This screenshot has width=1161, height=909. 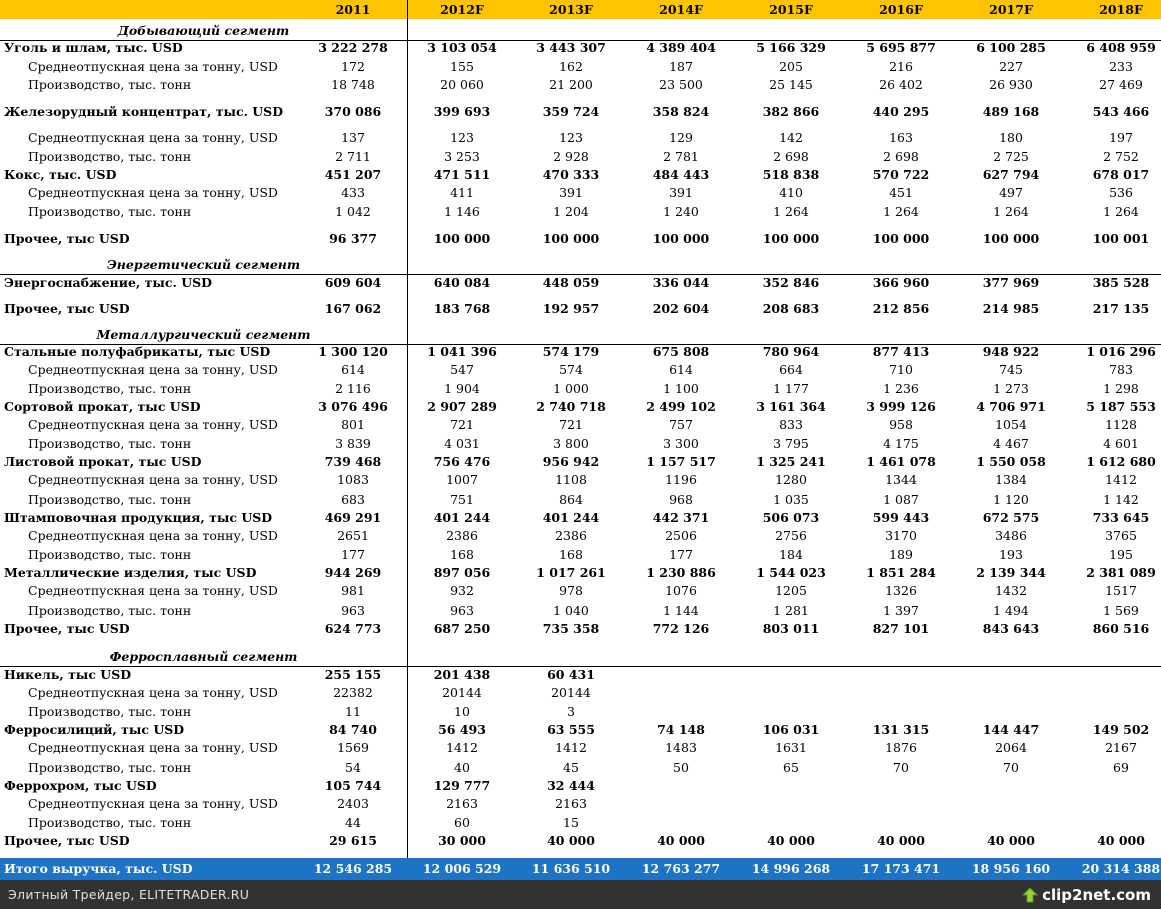 What do you see at coordinates (571, 424) in the screenshot?
I see `cell-2013f: 721` at bounding box center [571, 424].